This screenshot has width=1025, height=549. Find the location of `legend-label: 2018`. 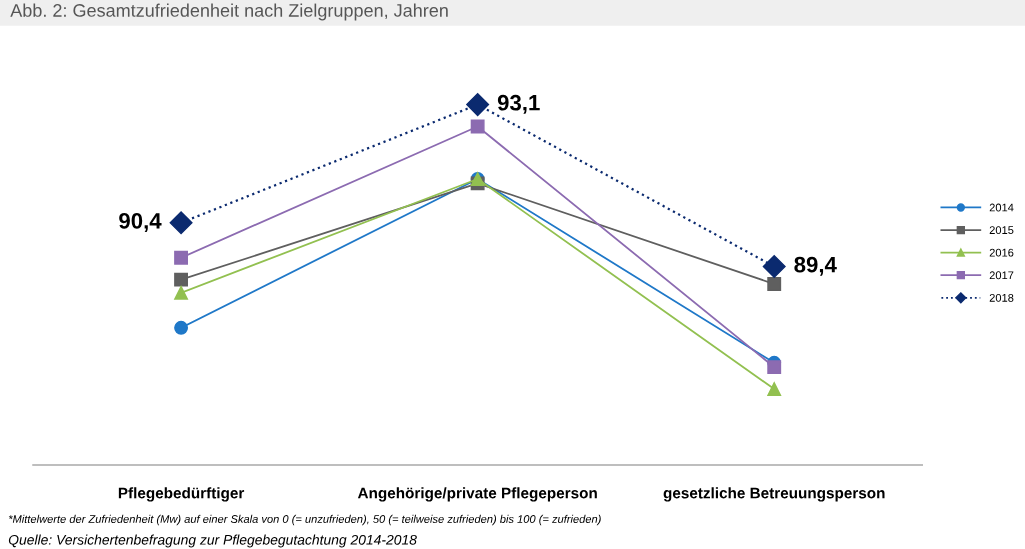

legend-label: 2018 is located at coordinates (1001, 297).